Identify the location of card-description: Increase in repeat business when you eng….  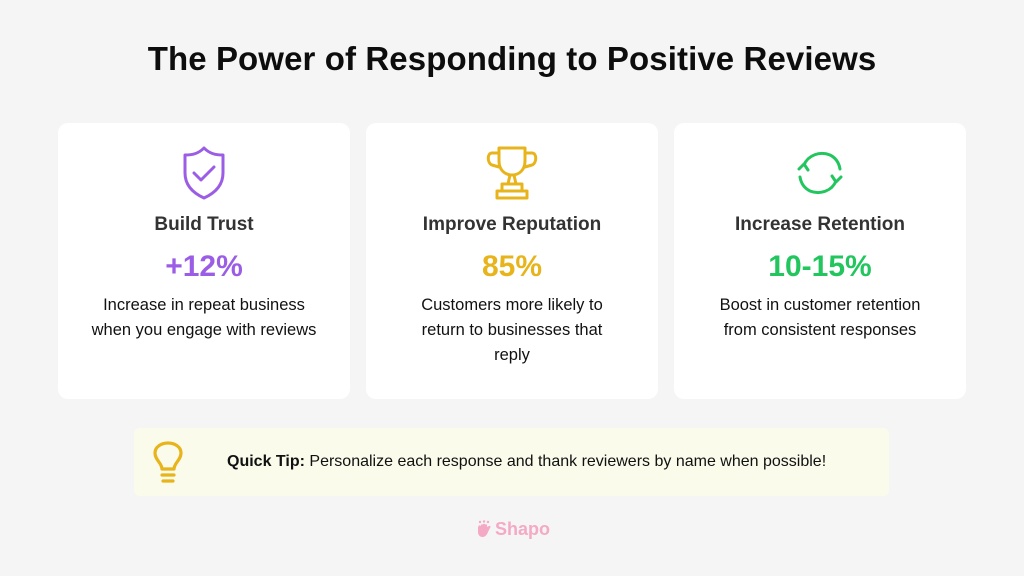
(204, 317).